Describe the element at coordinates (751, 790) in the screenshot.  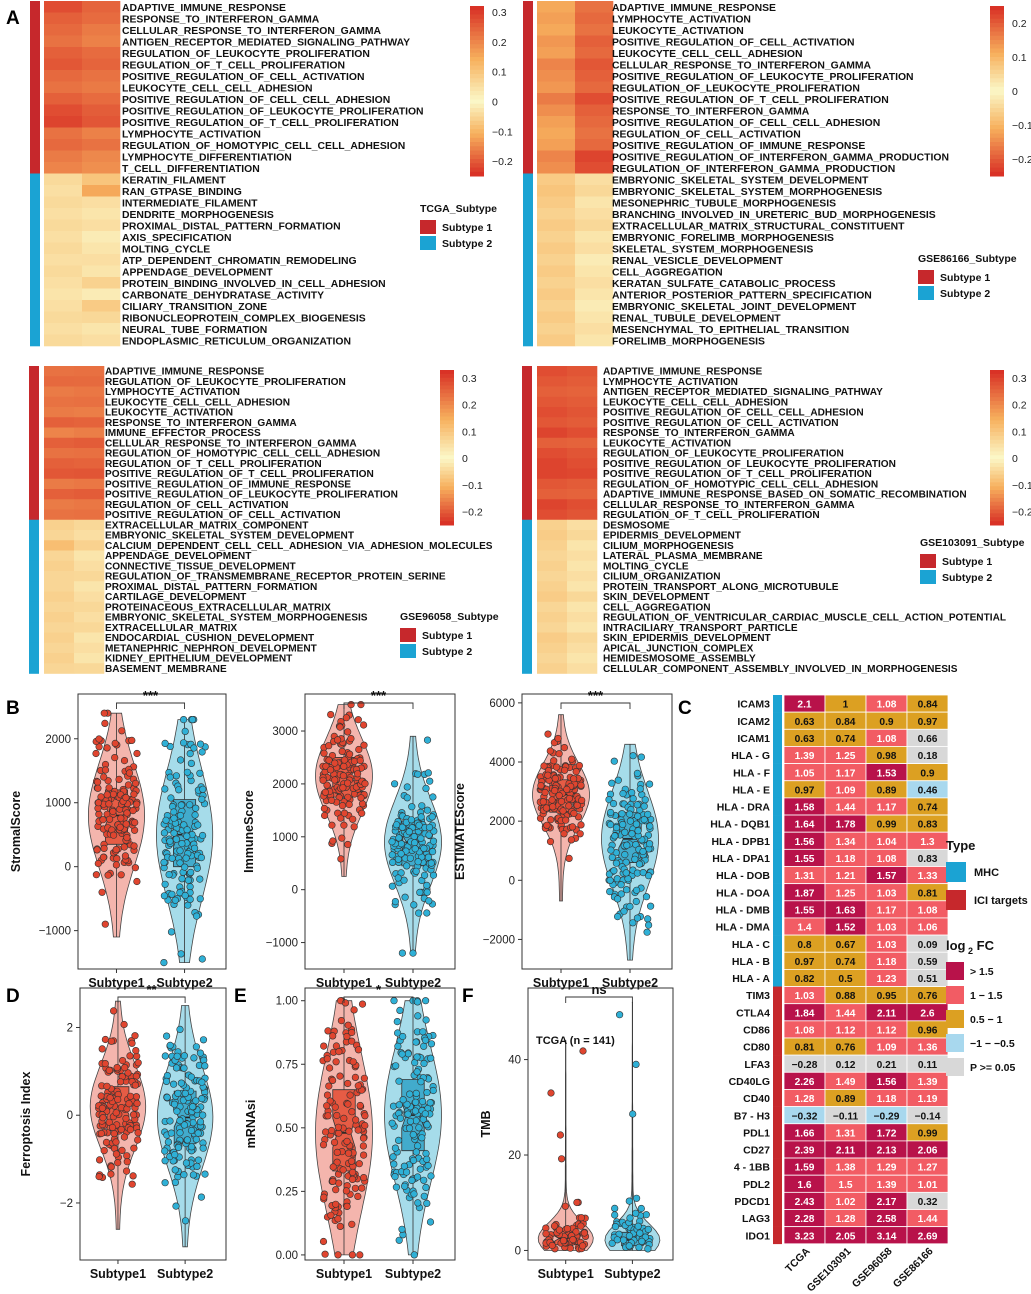
I see `gene-label: HLA - E` at that location.